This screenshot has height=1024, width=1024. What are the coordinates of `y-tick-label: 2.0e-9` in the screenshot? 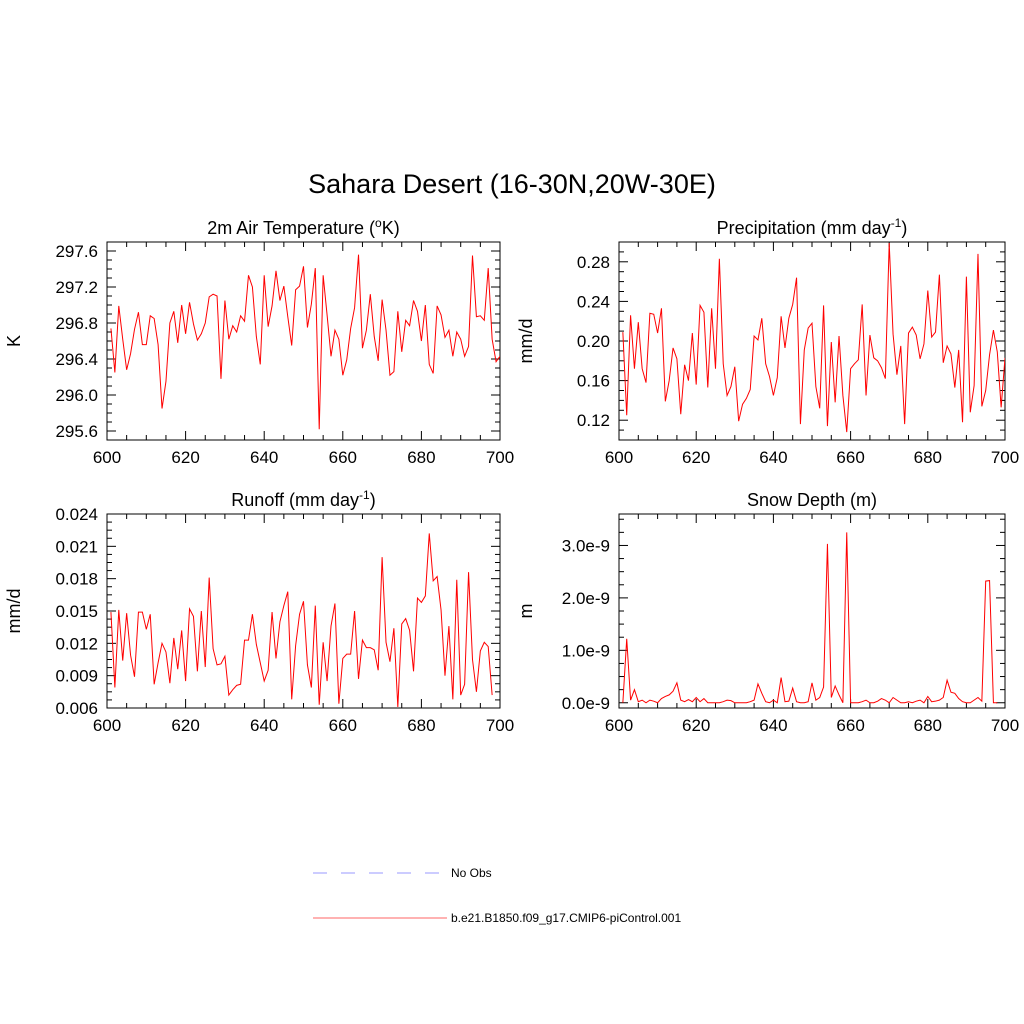 It's located at (586, 598).